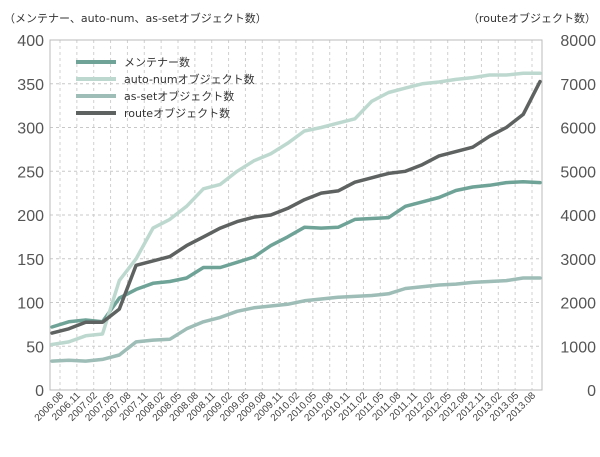 The image size is (600, 457). Describe the element at coordinates (30, 85) in the screenshot. I see `y-tick-label-left: 350` at that location.